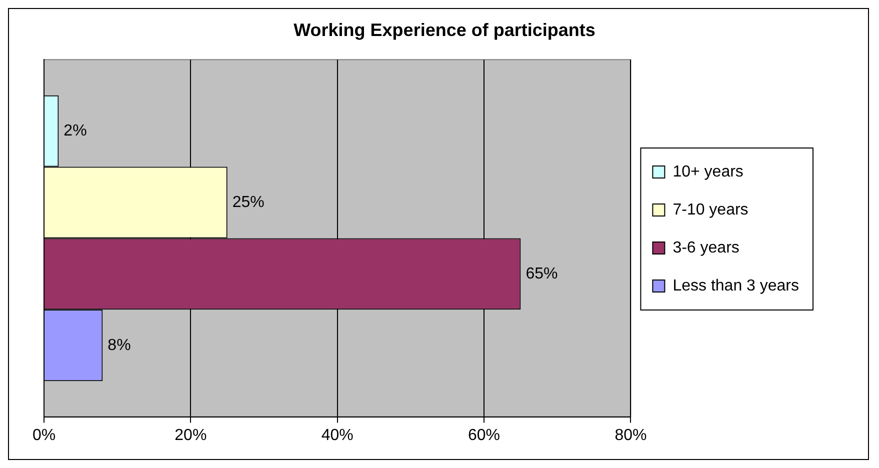 This screenshot has height=468, width=879. What do you see at coordinates (119, 345) in the screenshot?
I see `data-label: 8%` at bounding box center [119, 345].